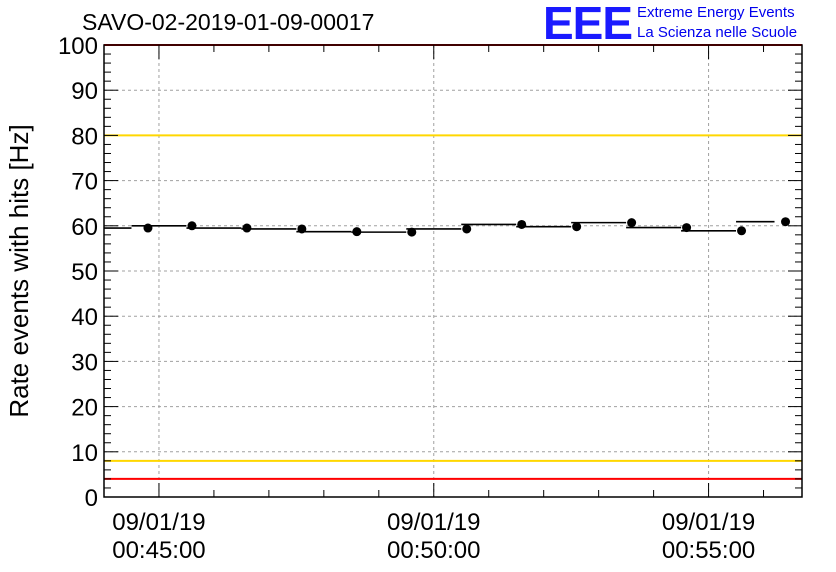 This screenshot has height=572, width=836. I want to click on y-tick-label: 30, so click(84, 362).